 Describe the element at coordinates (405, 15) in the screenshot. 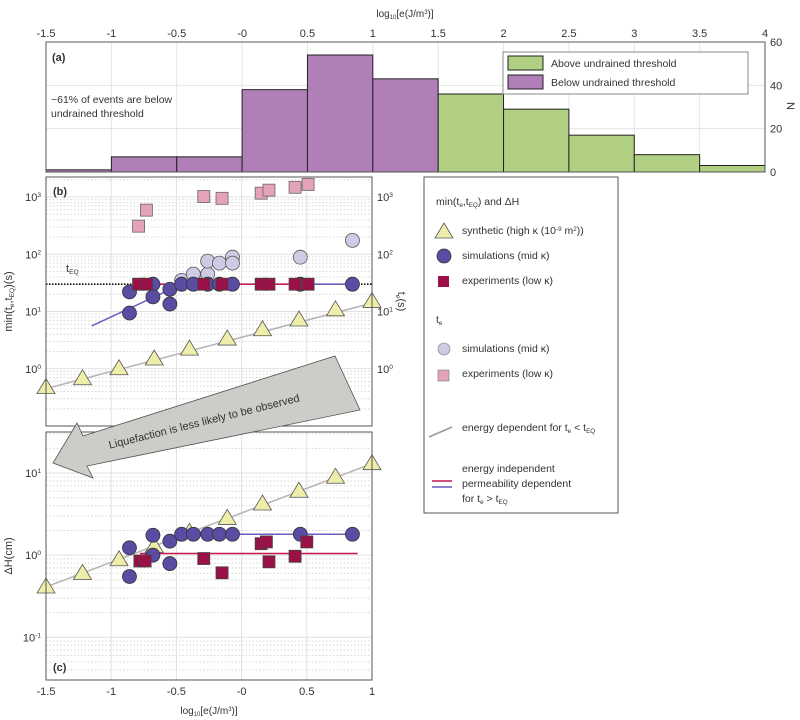

I see `x-axis-title: log10[e(J/m3)]` at that location.